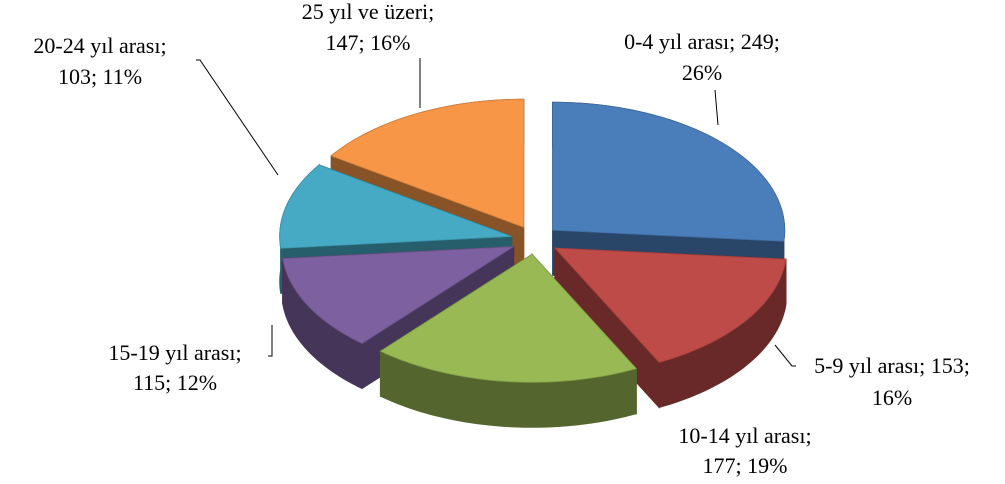 The width and height of the screenshot is (1005, 484). I want to click on slice-label: 16%, so click(892, 397).